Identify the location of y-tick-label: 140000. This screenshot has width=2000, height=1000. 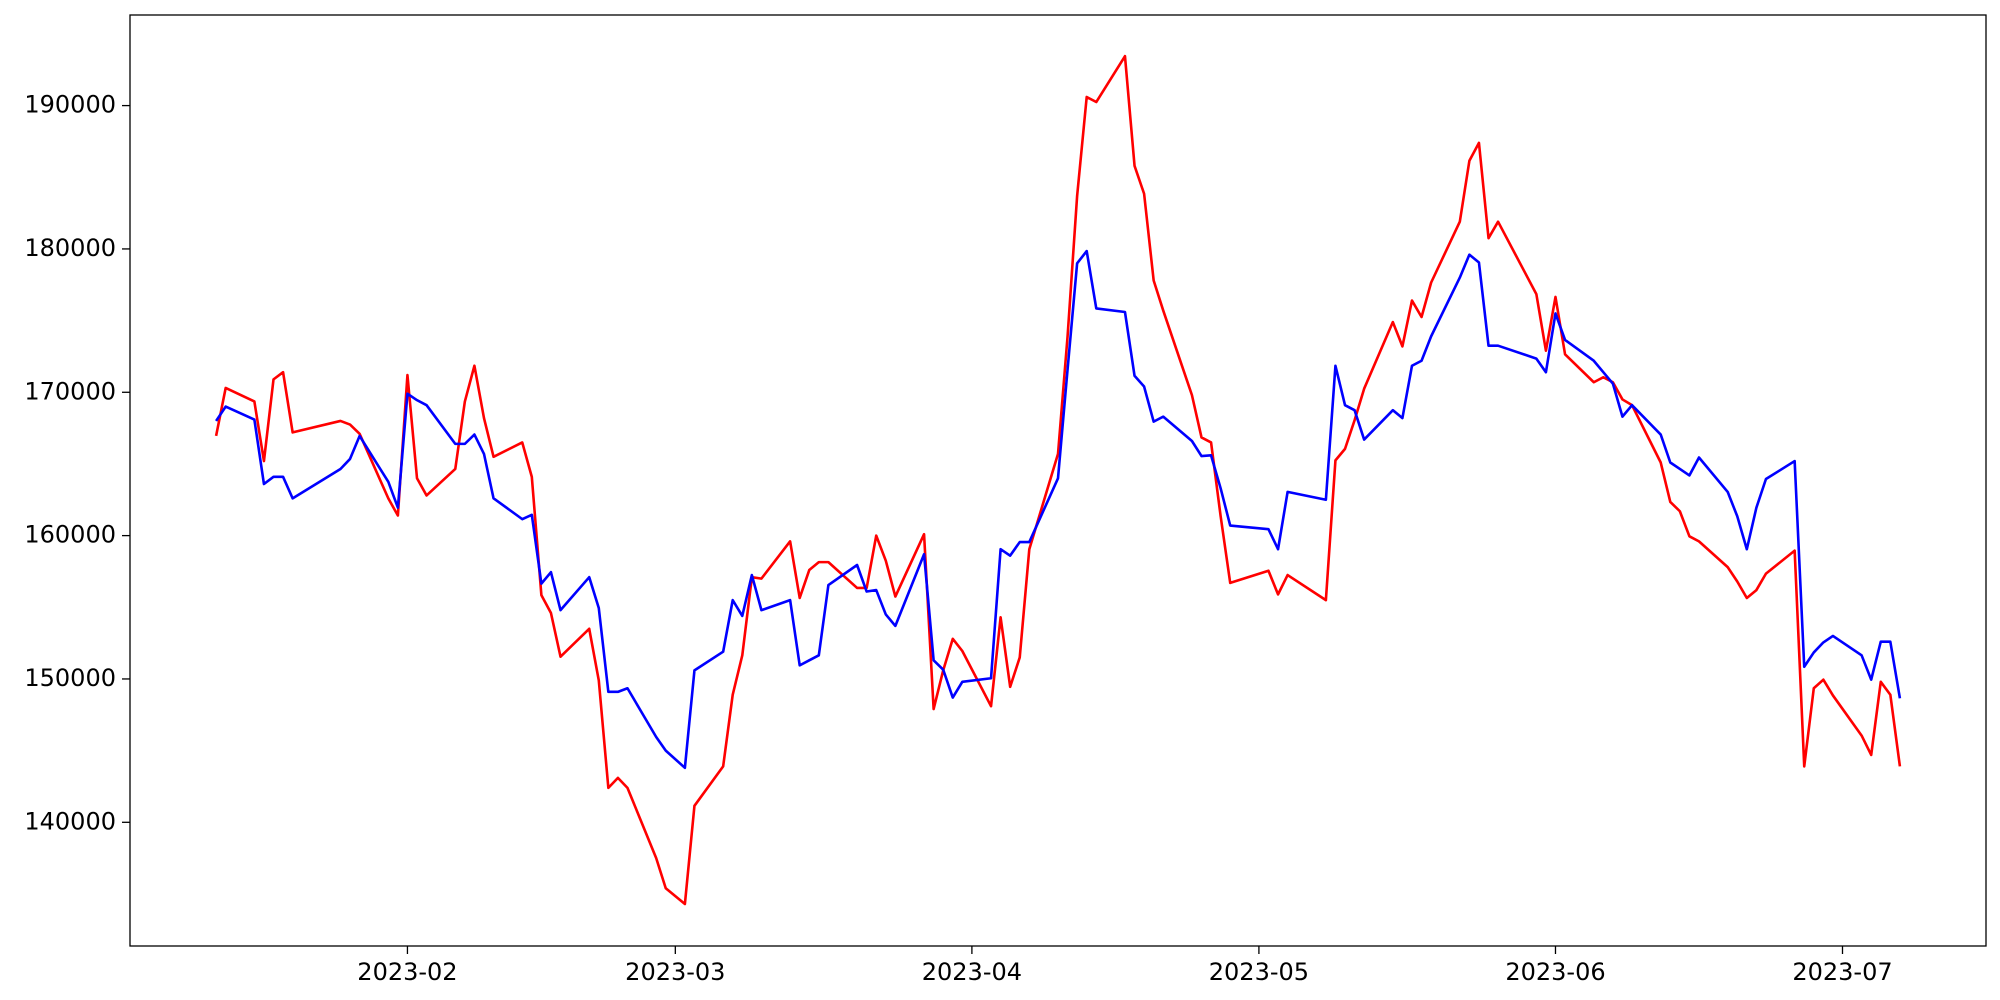
(70, 821).